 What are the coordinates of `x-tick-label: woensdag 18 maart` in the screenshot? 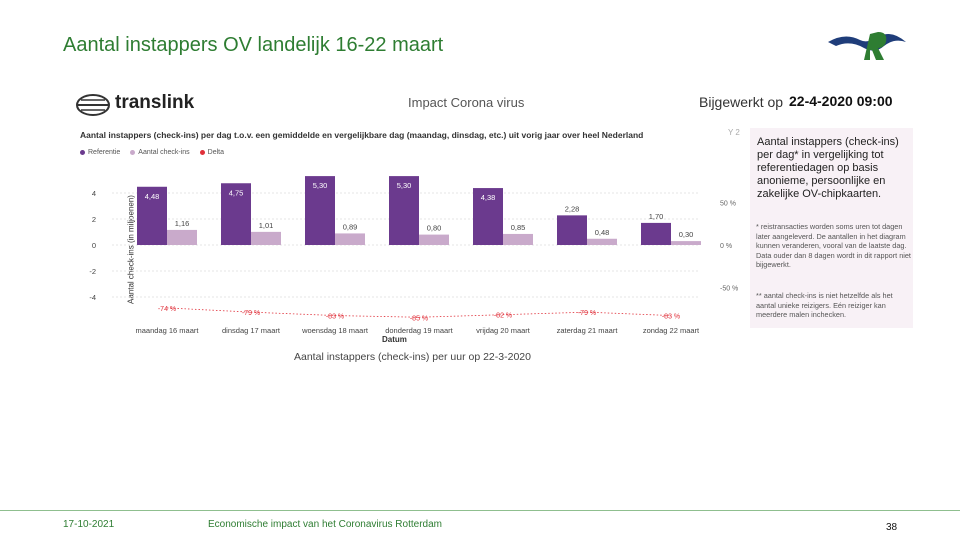 It's located at (335, 330).